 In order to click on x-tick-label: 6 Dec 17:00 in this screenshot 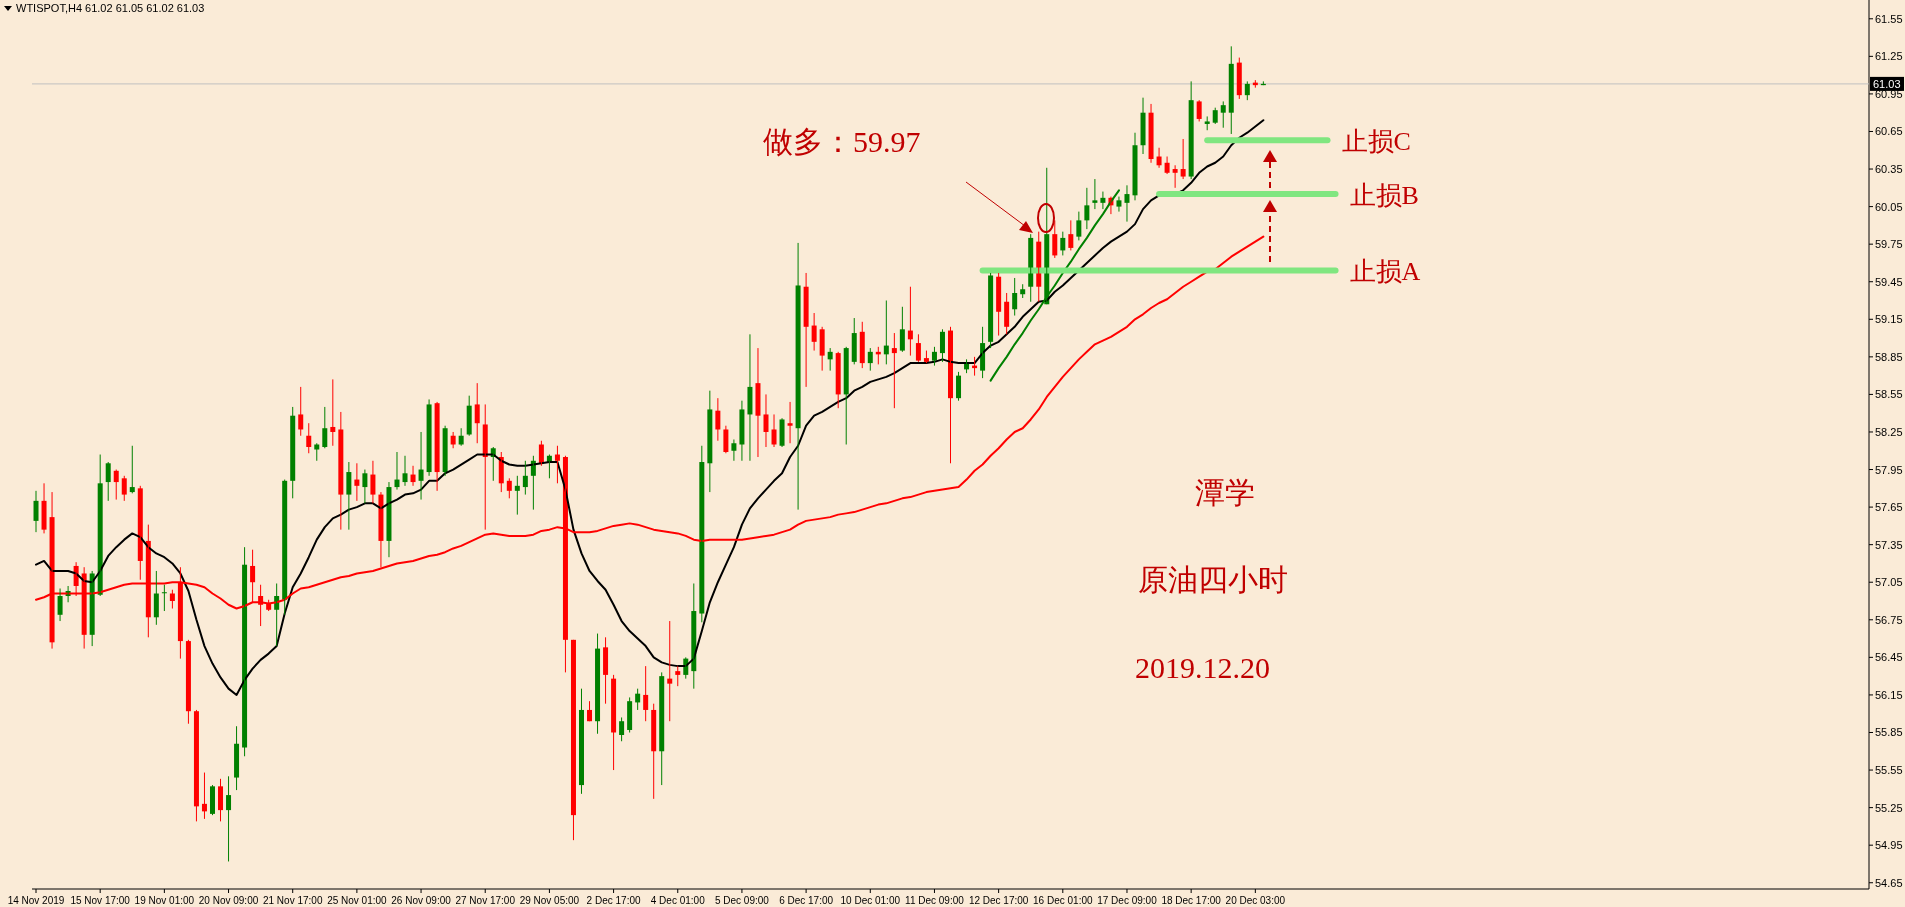, I will do `click(806, 900)`.